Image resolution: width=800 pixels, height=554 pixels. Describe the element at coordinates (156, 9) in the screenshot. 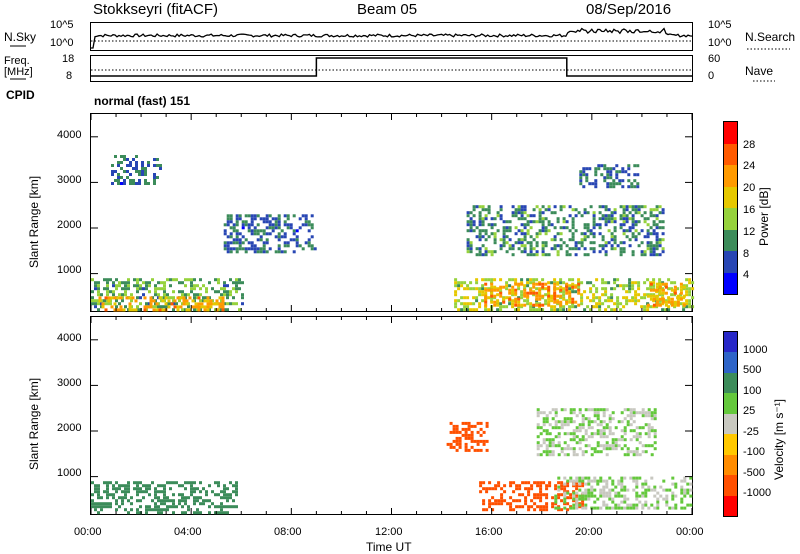

I see `station-title: Stokkseyri (fitACF)` at that location.